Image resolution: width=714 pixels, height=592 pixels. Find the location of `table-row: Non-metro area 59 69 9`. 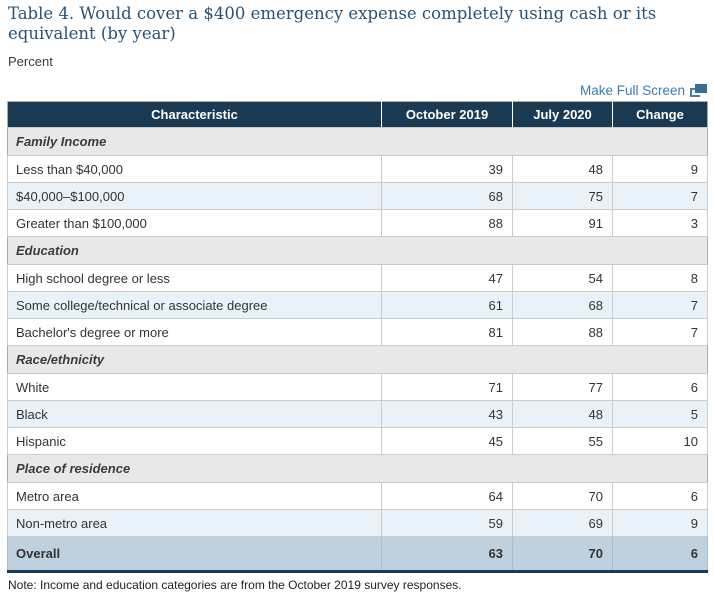

table-row: Non-metro area 59 69 9 is located at coordinates (357, 523).